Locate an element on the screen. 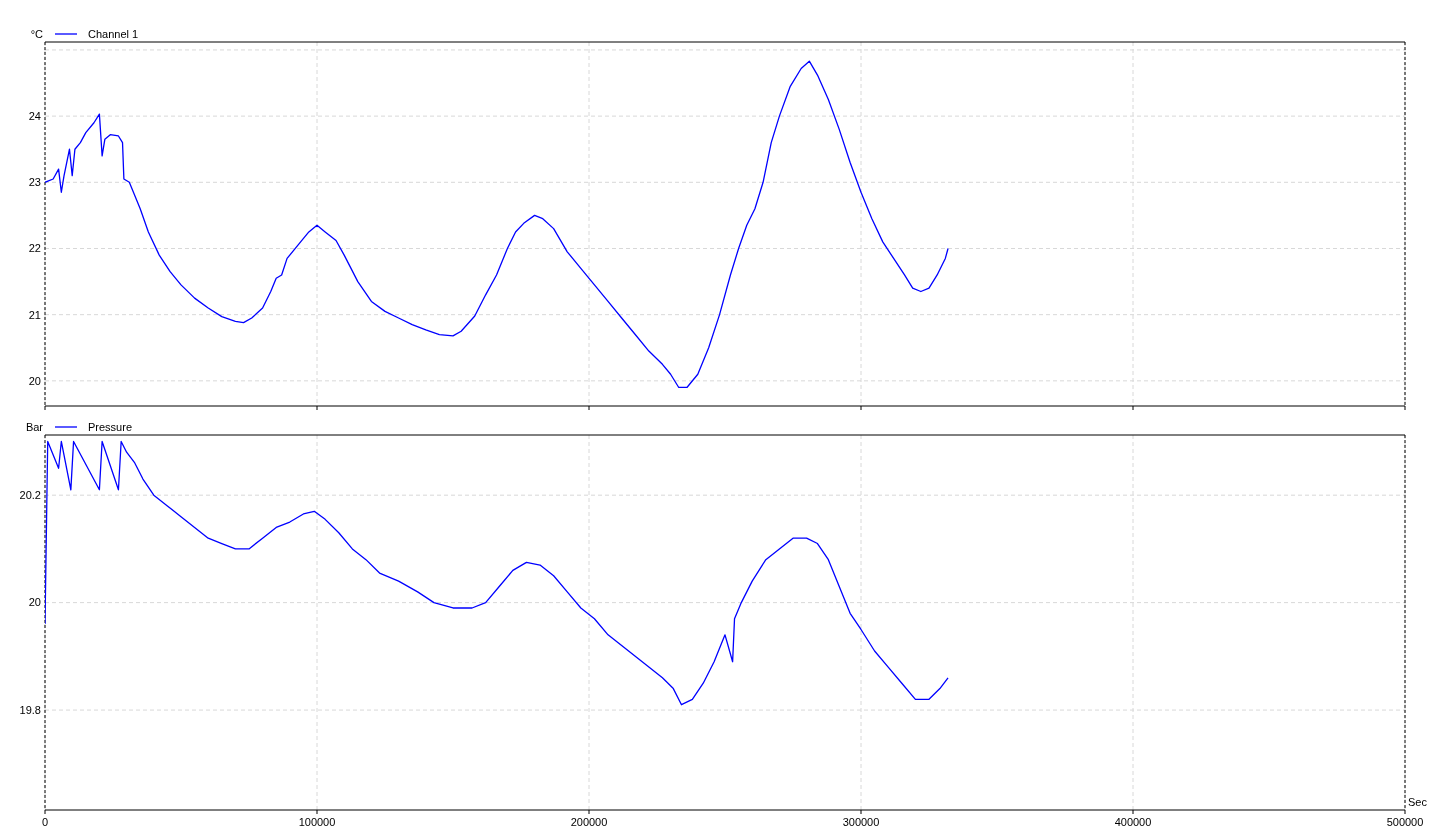 The width and height of the screenshot is (1441, 839). x-axis-title: Sec is located at coordinates (1418, 802).